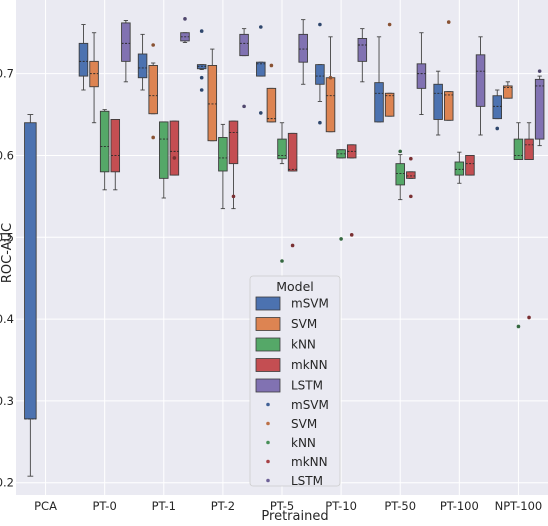  What do you see at coordinates (400, 506) in the screenshot?
I see `x-tick-label: PT-50` at bounding box center [400, 506].